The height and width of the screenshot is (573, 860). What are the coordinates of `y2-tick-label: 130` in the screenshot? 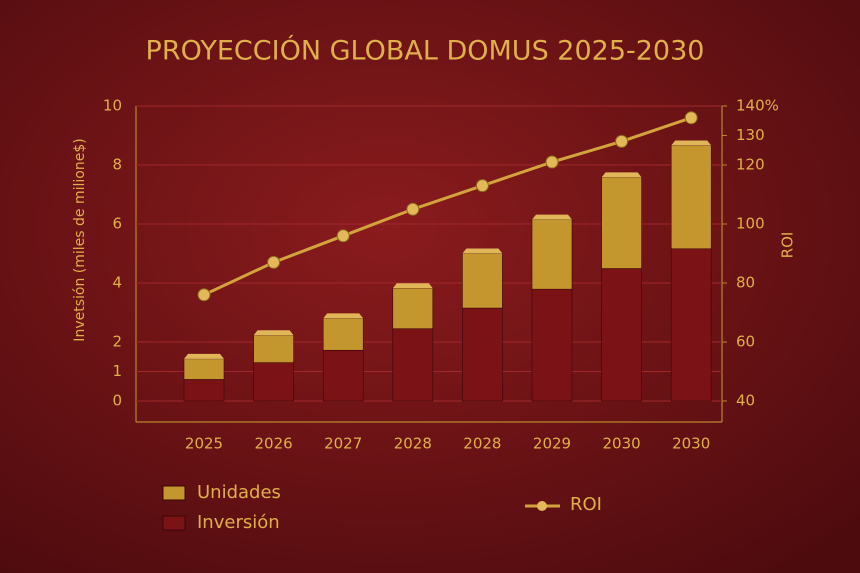 It's located at (750, 135).